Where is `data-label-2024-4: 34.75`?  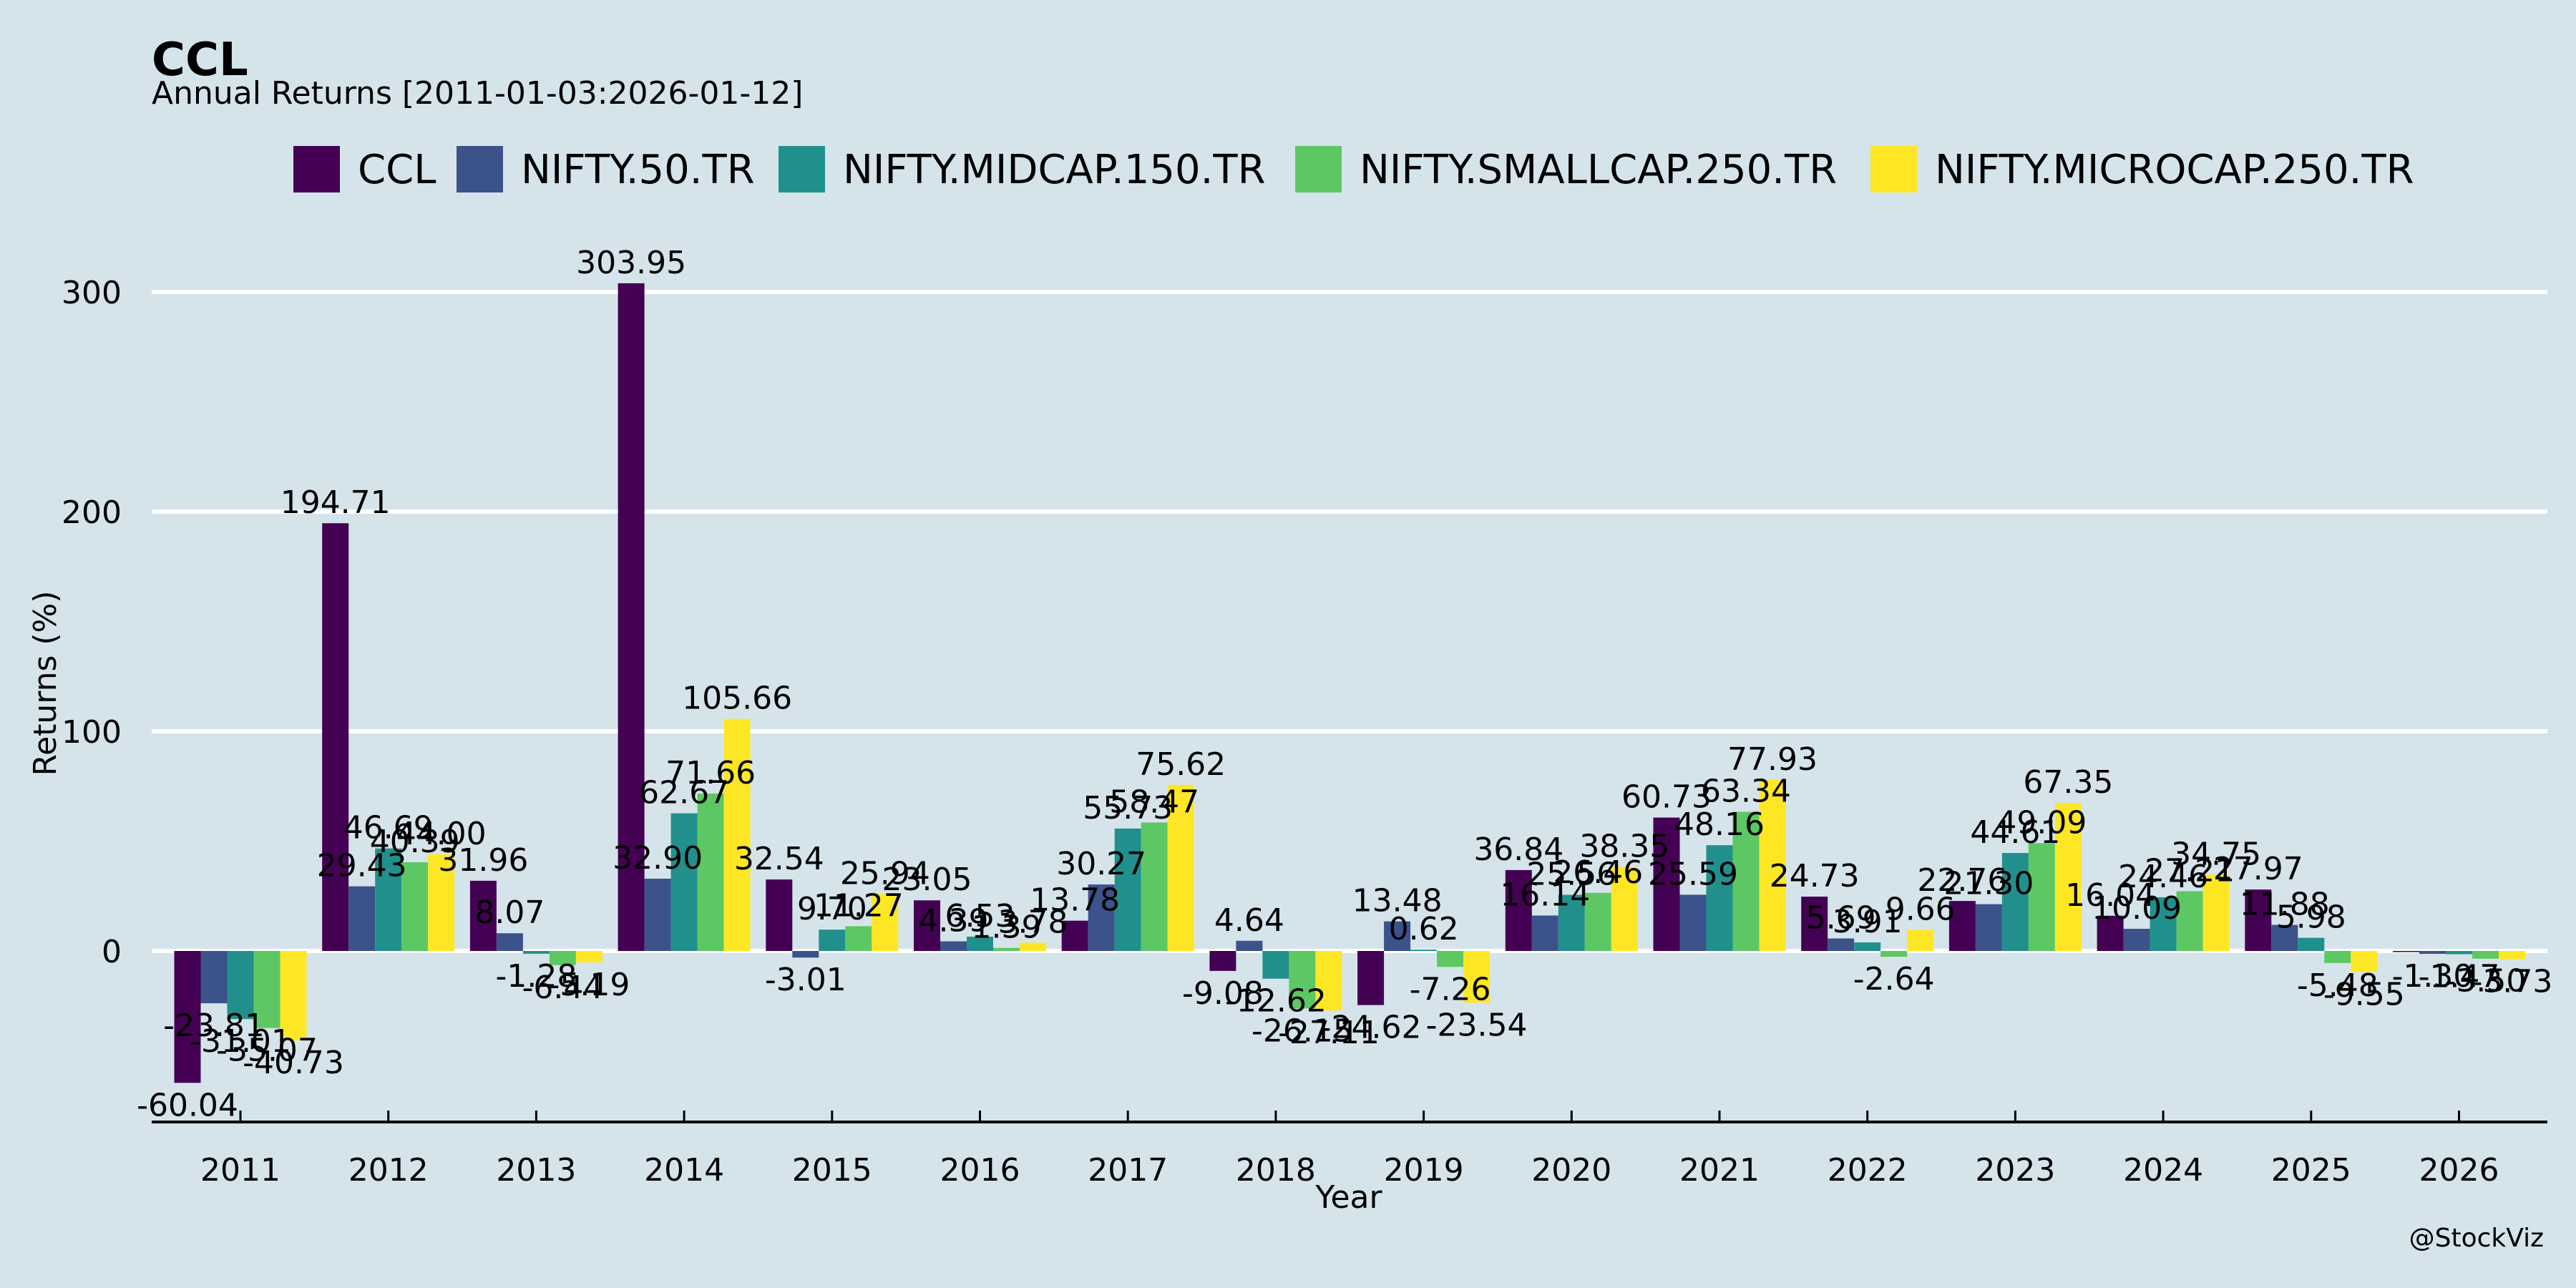 data-label-2024-4: 34.75 is located at coordinates (2216, 854).